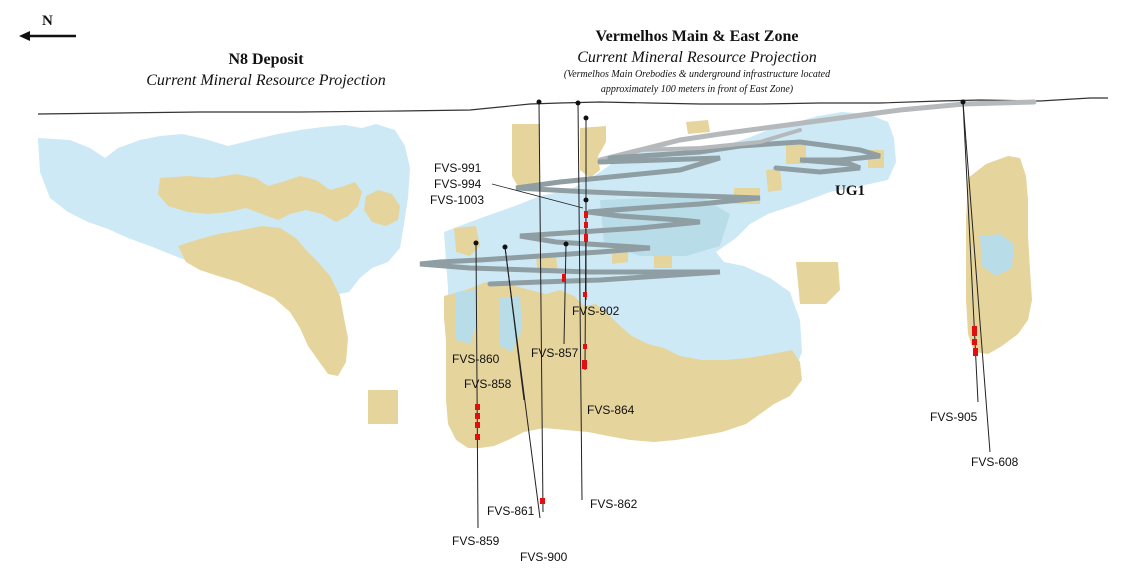 The height and width of the screenshot is (568, 1133). I want to click on ug1-spiral, so click(744, 157).